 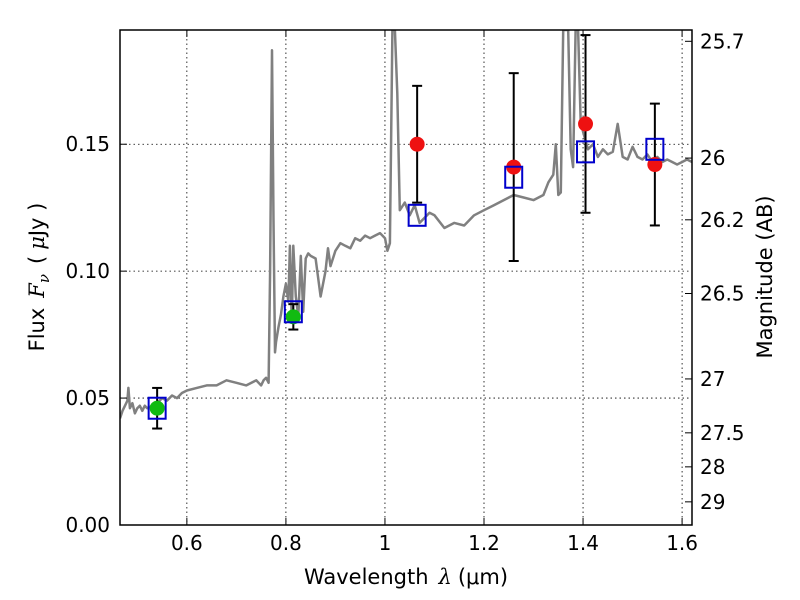 What do you see at coordinates (37, 260) in the screenshot?
I see `y-axis-label-unit-open: (` at bounding box center [37, 260].